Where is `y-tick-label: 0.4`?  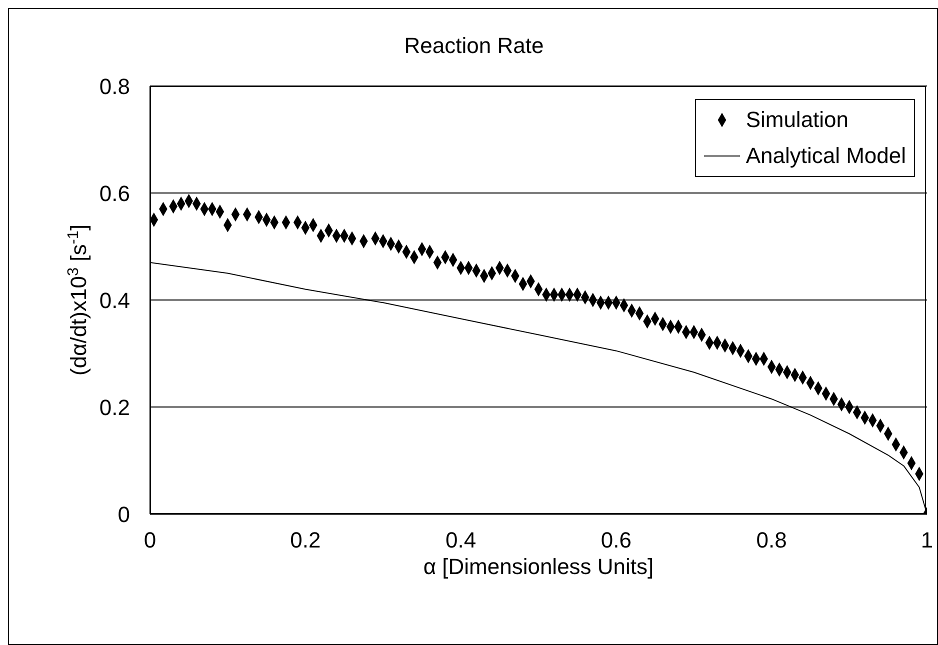
y-tick-label: 0.4 is located at coordinates (114, 300).